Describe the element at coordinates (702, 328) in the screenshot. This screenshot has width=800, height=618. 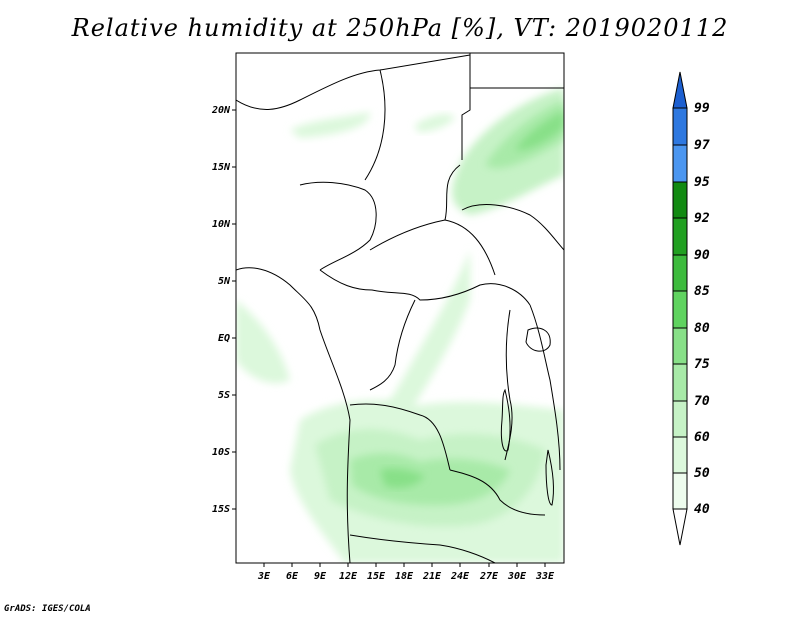
I see `colorbar-label-80: 80` at that location.